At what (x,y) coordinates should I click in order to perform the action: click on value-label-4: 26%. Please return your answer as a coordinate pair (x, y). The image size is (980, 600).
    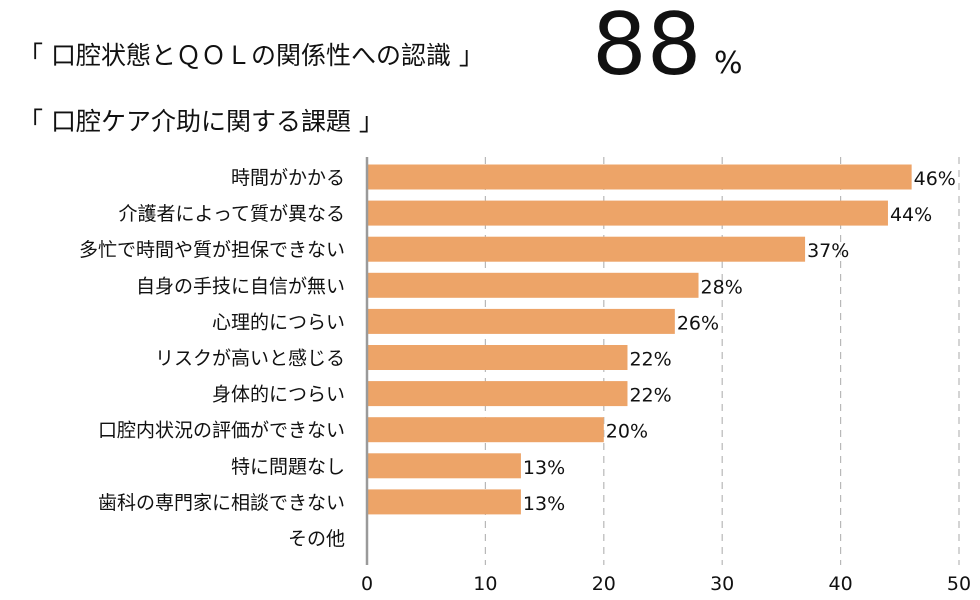
    Looking at the image, I should click on (698, 323).